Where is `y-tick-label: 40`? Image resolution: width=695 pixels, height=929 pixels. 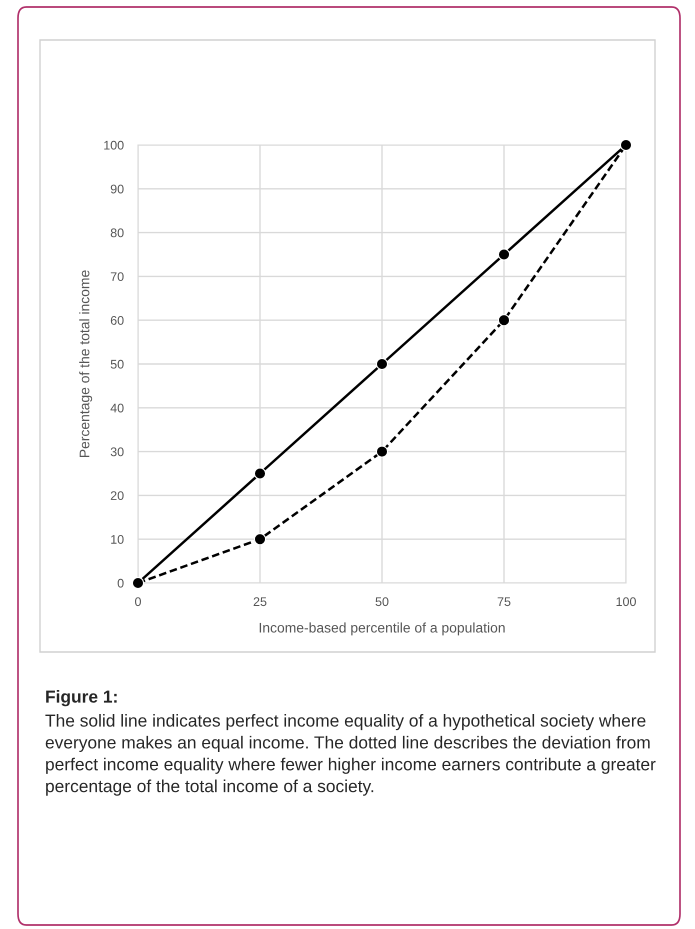
y-tick-label: 40 is located at coordinates (117, 408).